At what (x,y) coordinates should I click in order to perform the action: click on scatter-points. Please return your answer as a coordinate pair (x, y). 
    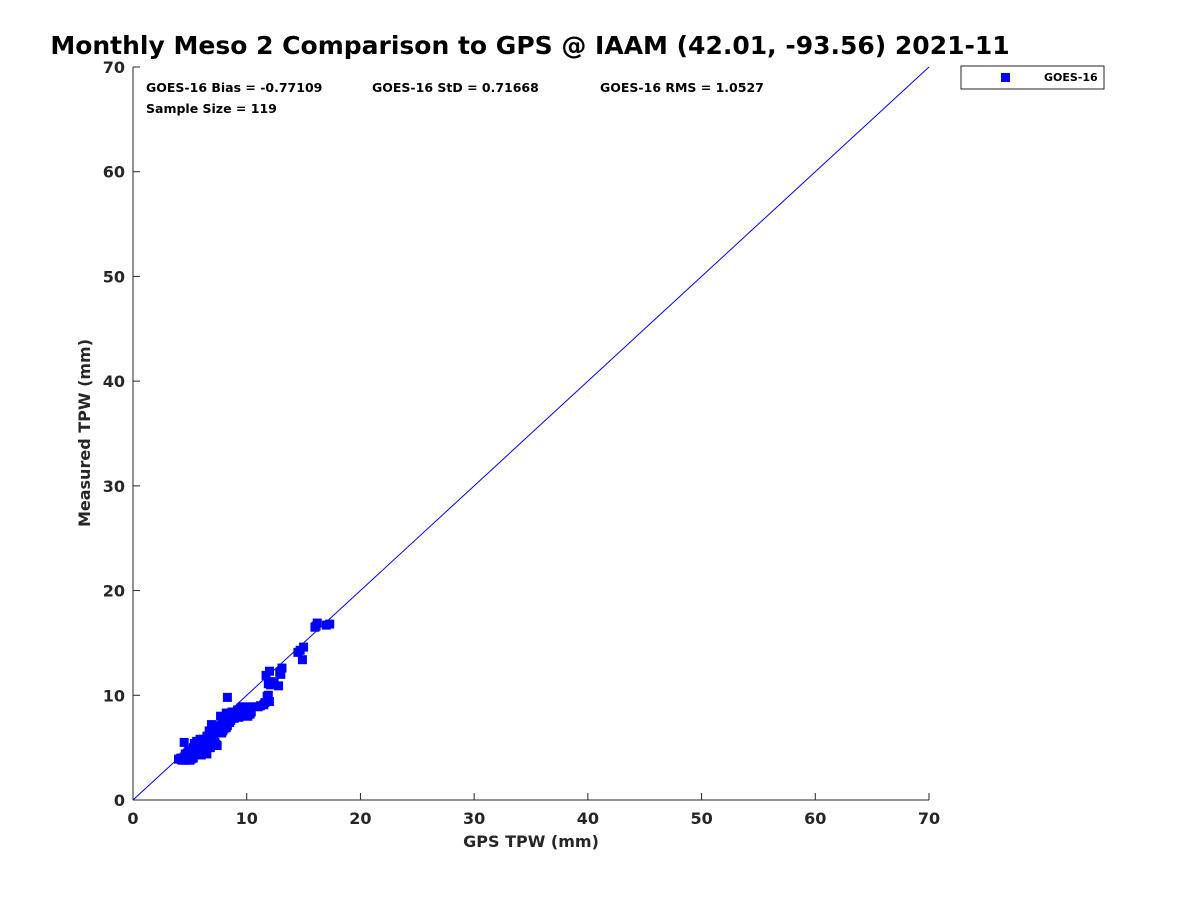
    Looking at the image, I should click on (254, 691).